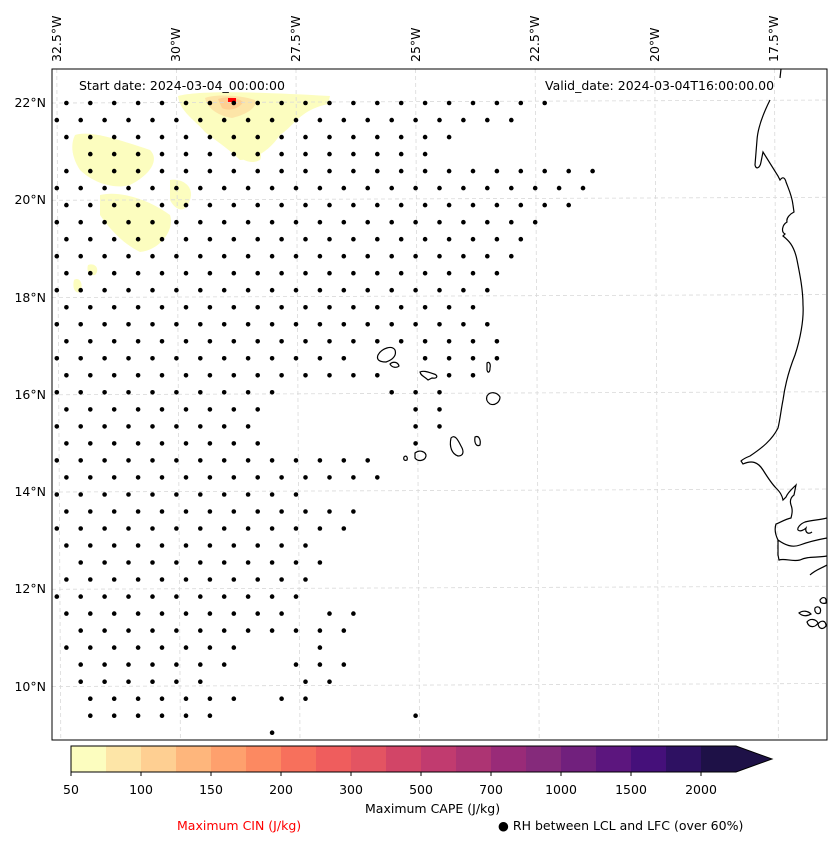 This screenshot has width=837, height=845. What do you see at coordinates (30, 394) in the screenshot?
I see `latitude-tick-label: 16°N` at bounding box center [30, 394].